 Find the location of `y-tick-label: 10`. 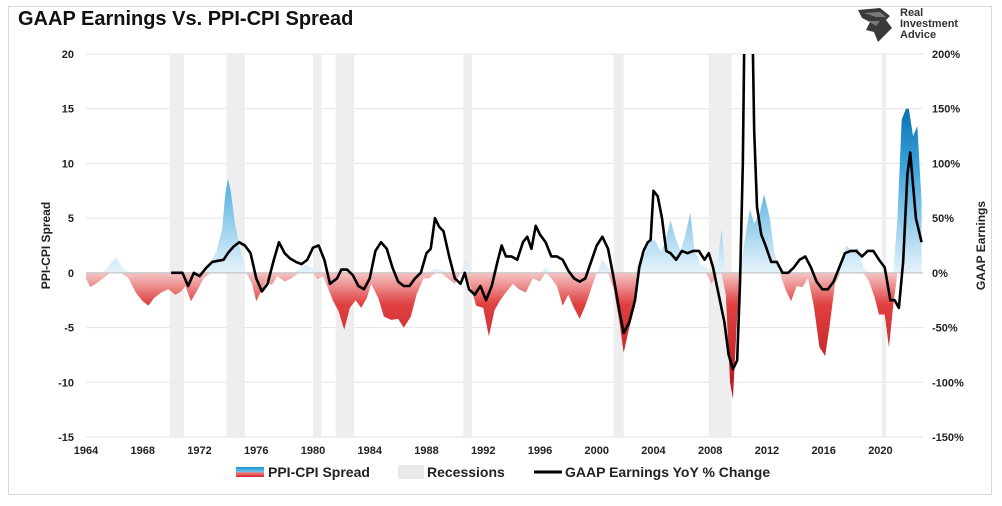

y-tick-label: 10 is located at coordinates (68, 164).